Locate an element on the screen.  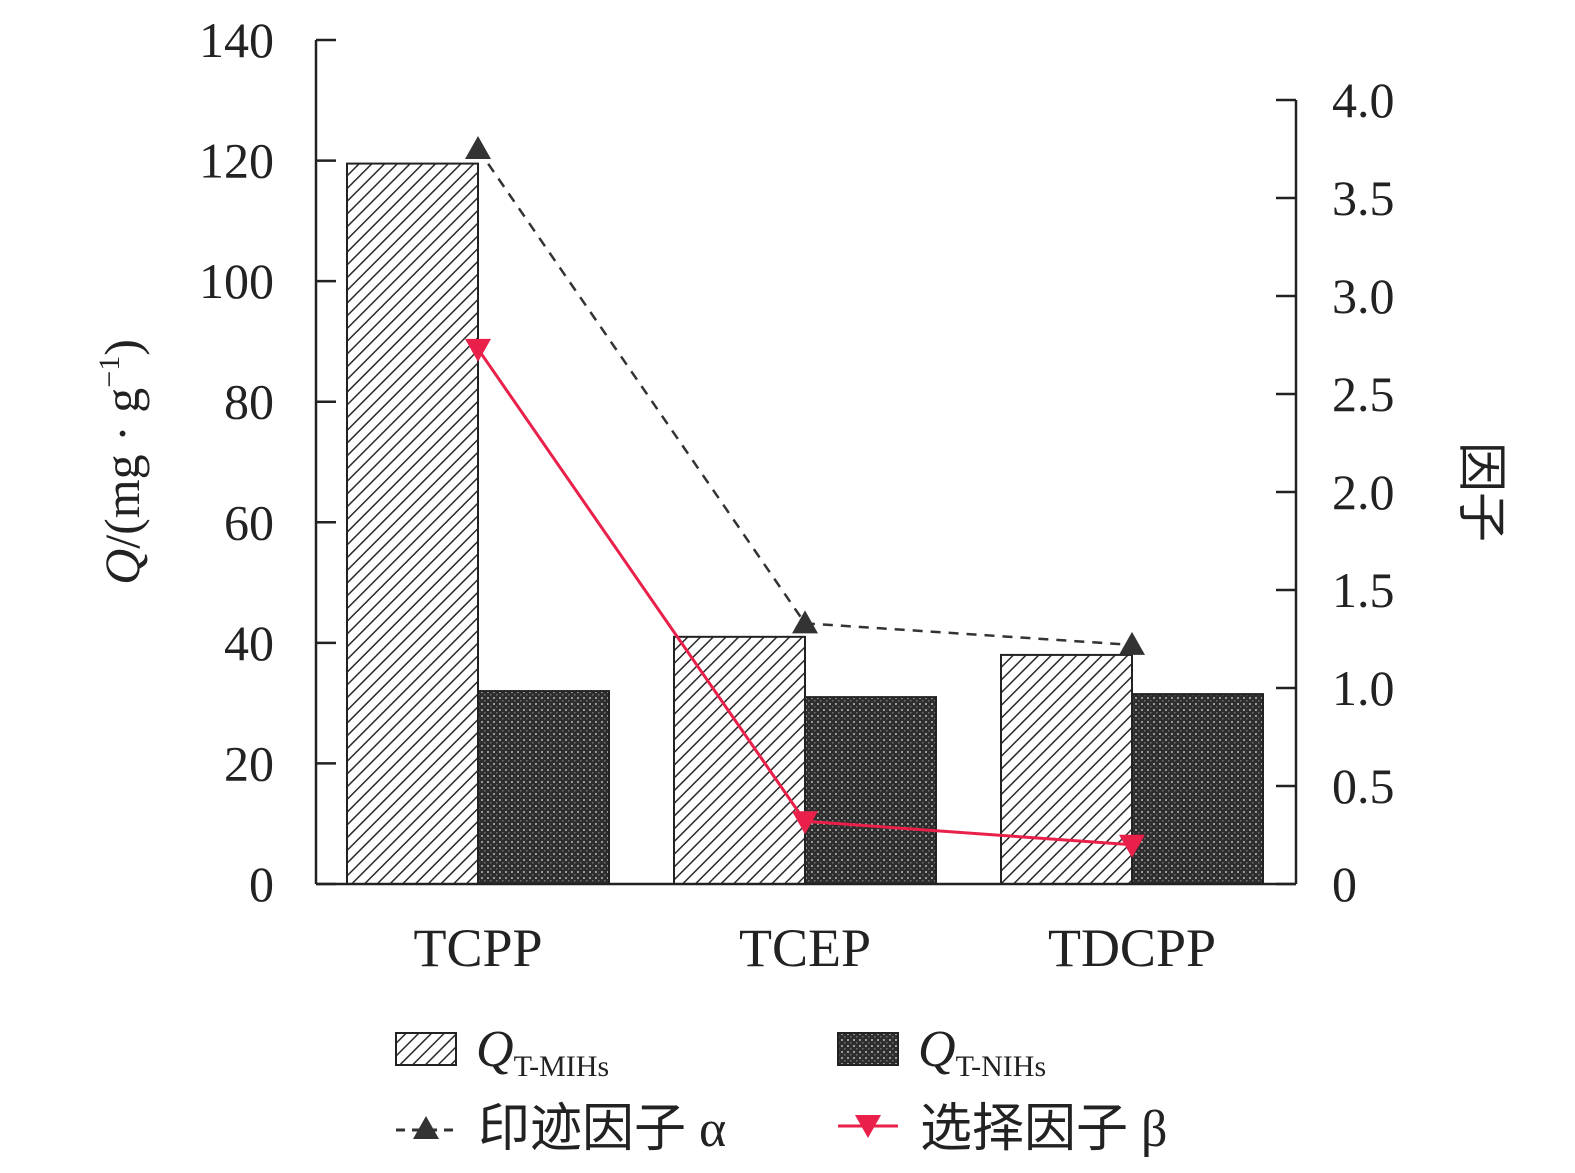
bar-t-mihs-tdcpp is located at coordinates (1066, 769).